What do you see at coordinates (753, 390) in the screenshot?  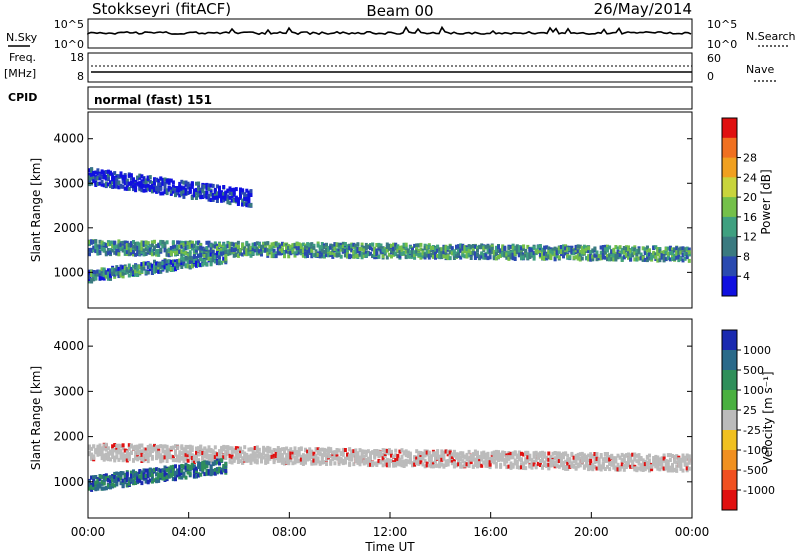 I see `colorbar-tick-label: 100` at bounding box center [753, 390].